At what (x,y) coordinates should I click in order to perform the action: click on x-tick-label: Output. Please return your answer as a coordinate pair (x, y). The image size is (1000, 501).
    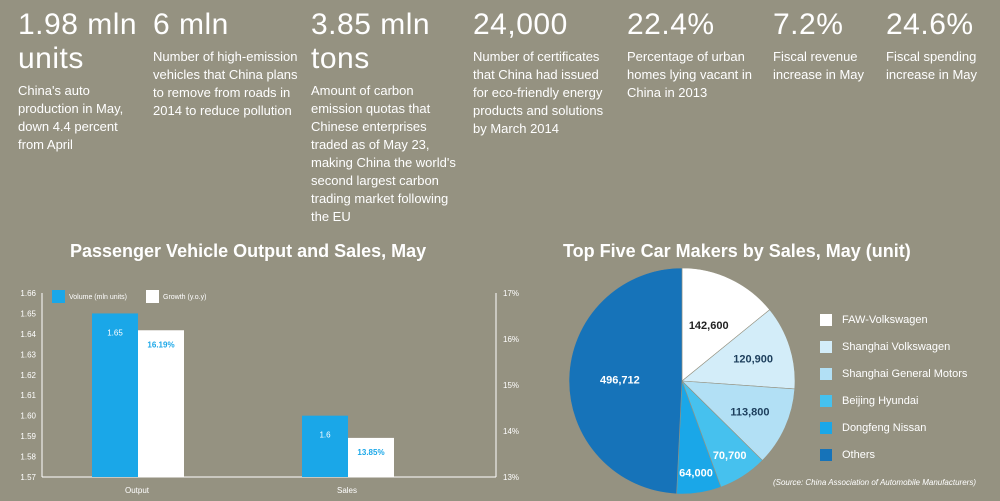
    Looking at the image, I should click on (137, 490).